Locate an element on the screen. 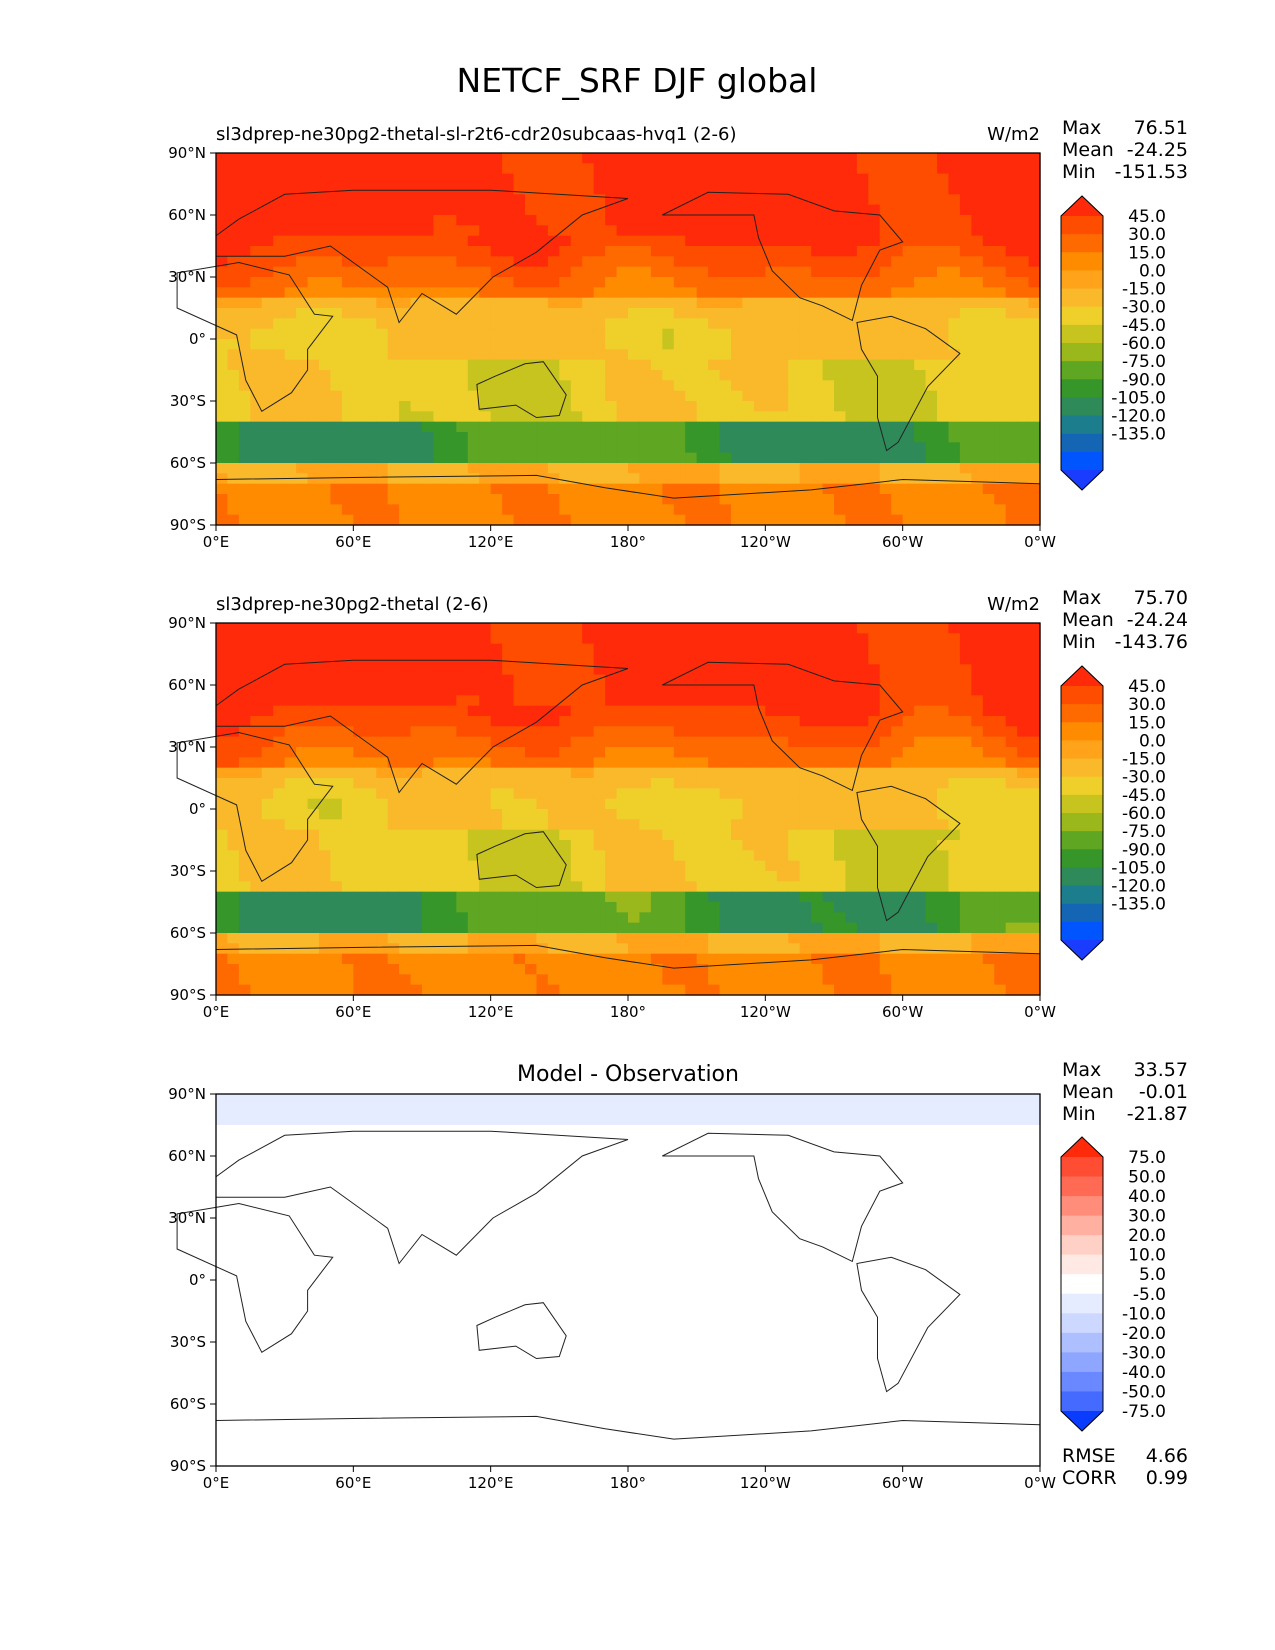 The image size is (1275, 1650). colorbar-label: -15.0 is located at coordinates (1144, 290).